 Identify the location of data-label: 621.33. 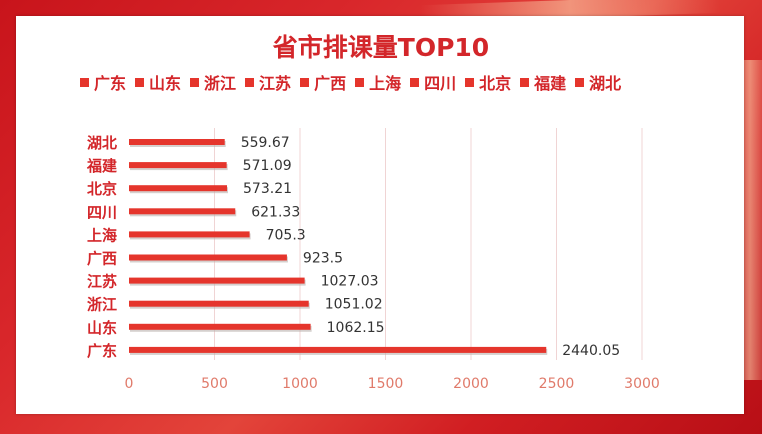
(275, 212).